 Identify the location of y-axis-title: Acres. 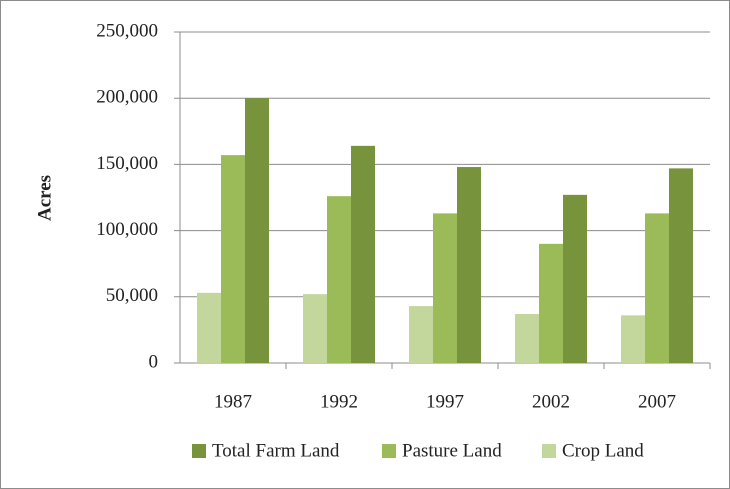
(44, 198).